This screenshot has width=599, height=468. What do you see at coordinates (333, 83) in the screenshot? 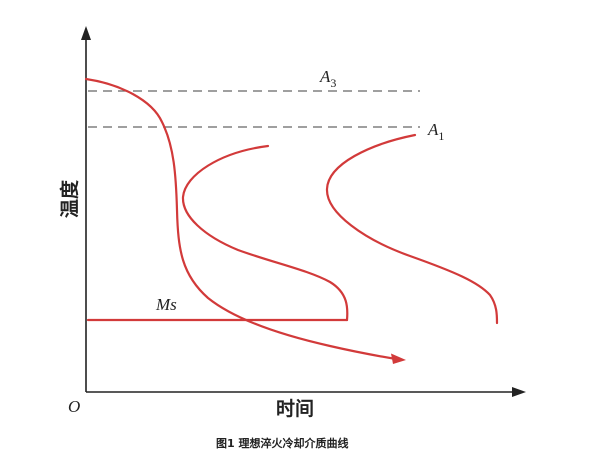
I see `a3-label-sub: 3` at bounding box center [333, 83].